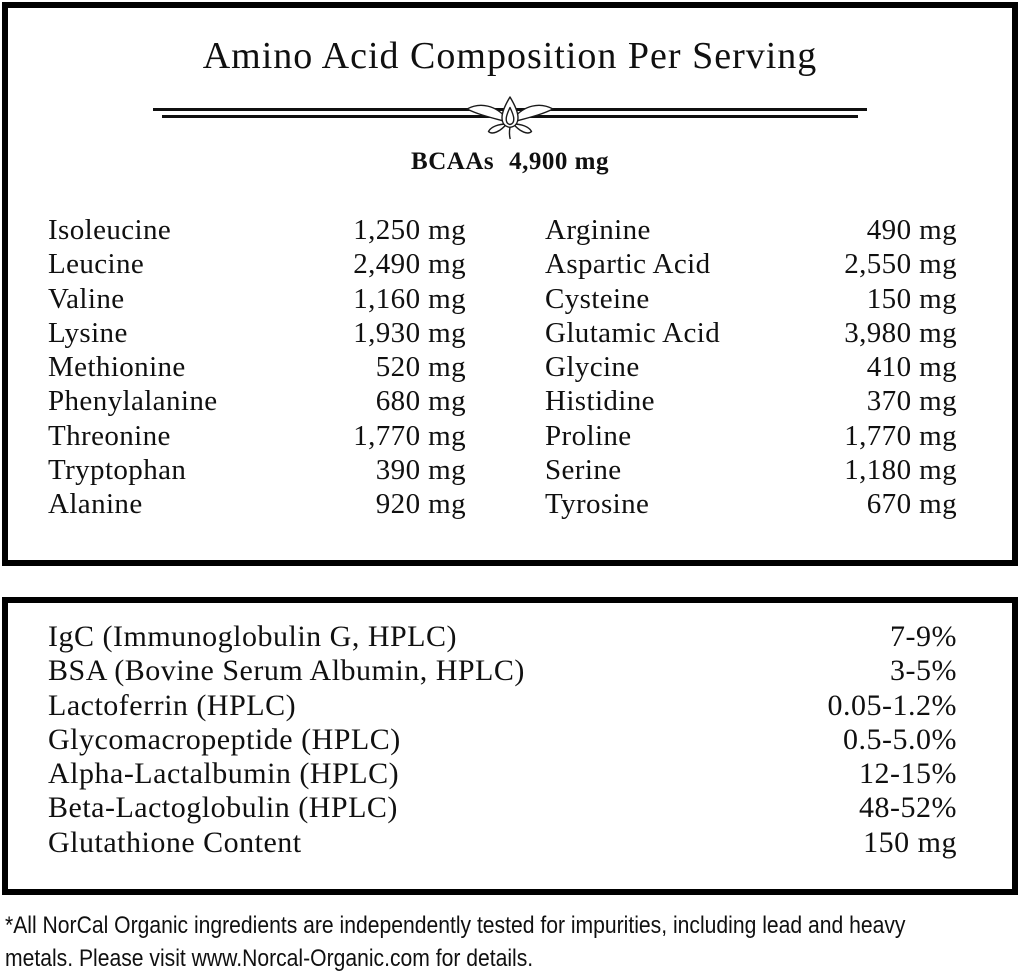  I want to click on fraction-value: 0.05-1.2%, so click(892, 705).